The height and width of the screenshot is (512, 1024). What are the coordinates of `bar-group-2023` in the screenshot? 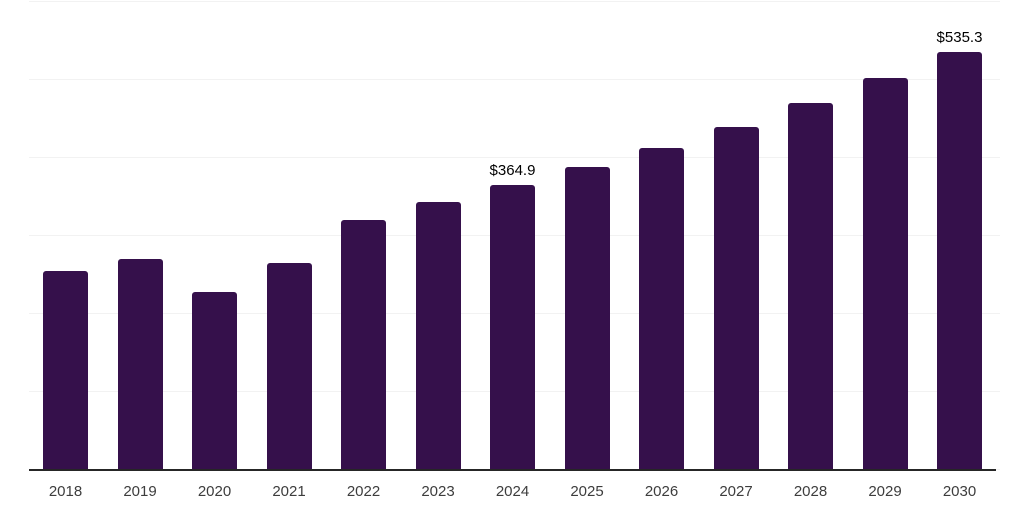 It's located at (438, 236).